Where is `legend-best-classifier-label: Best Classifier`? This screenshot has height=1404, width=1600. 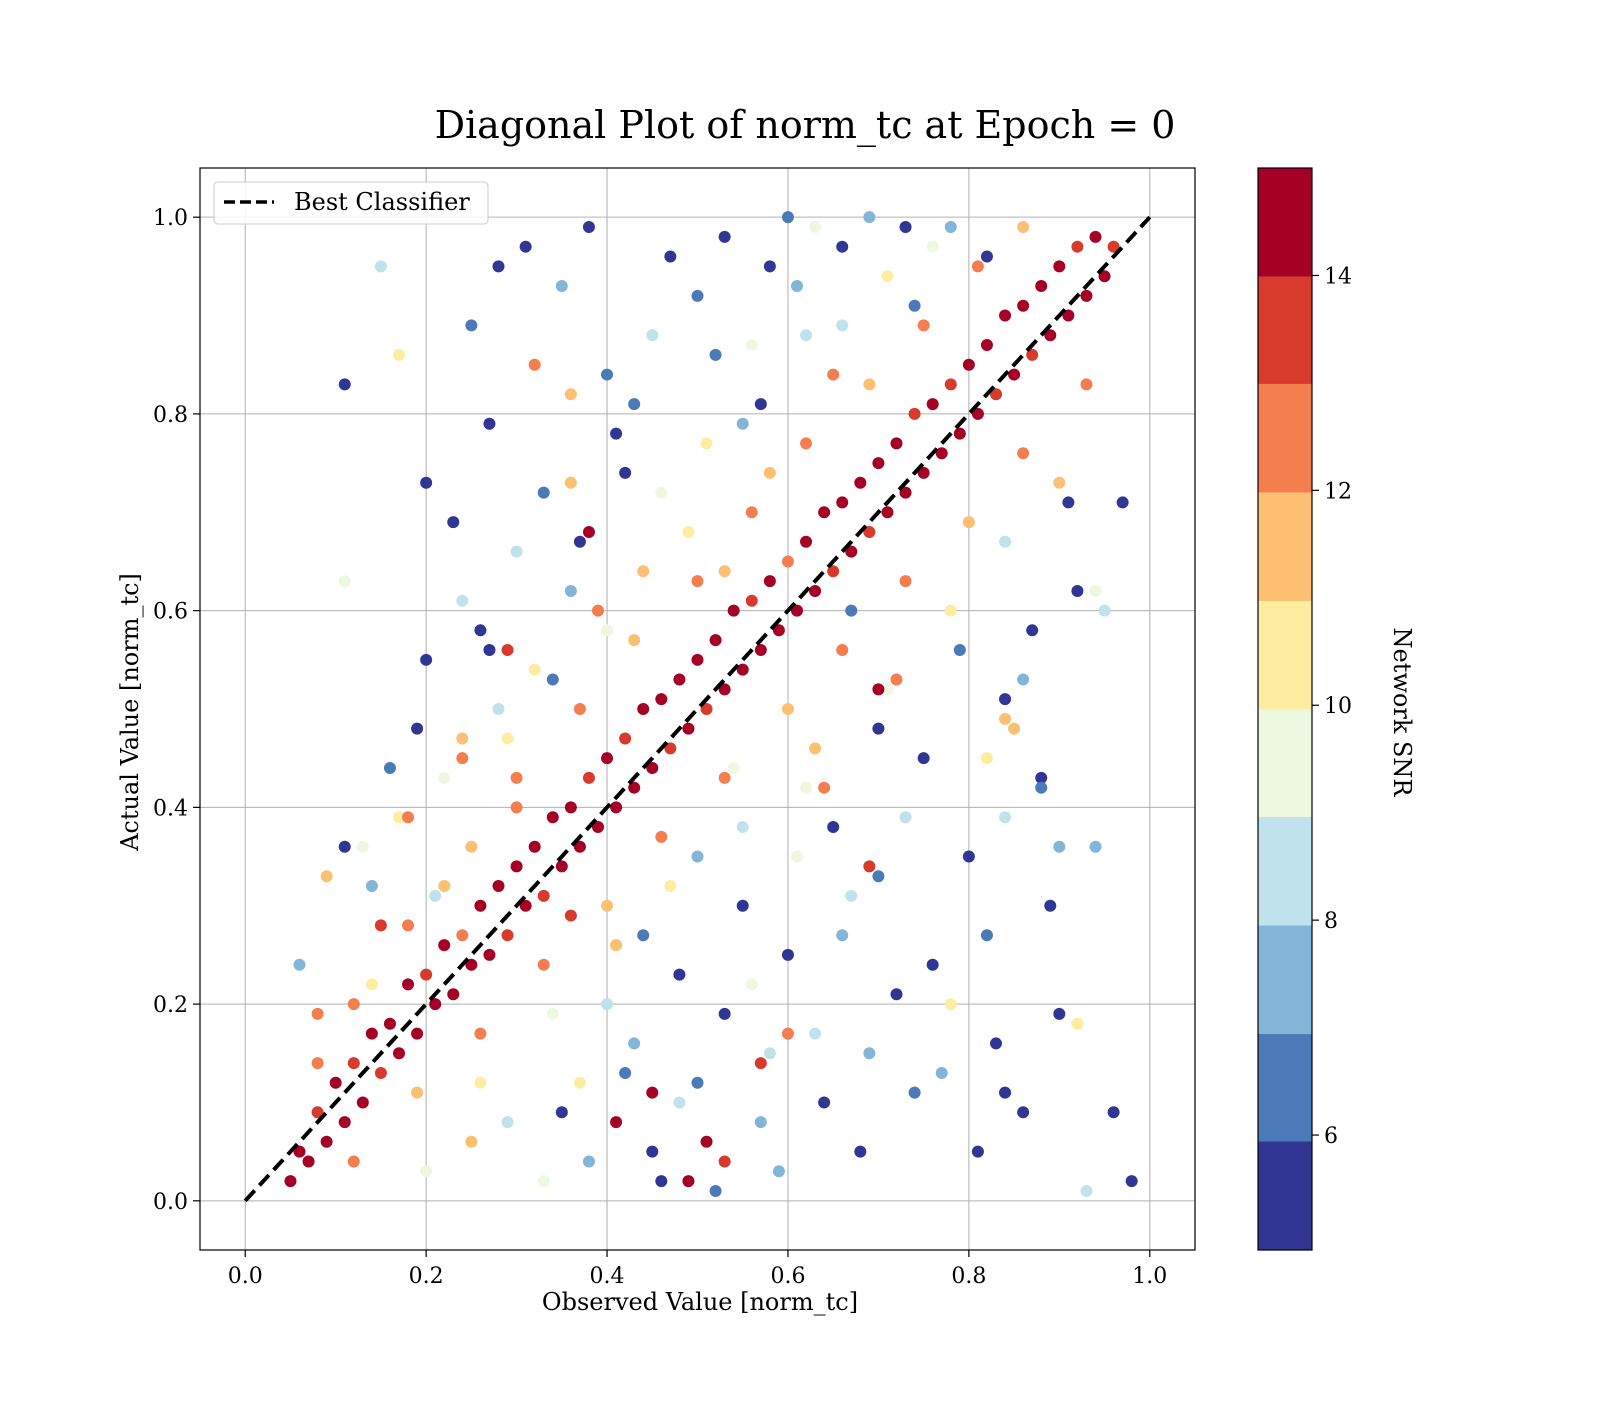
legend-best-classifier-label: Best Classifier is located at coordinates (382, 202).